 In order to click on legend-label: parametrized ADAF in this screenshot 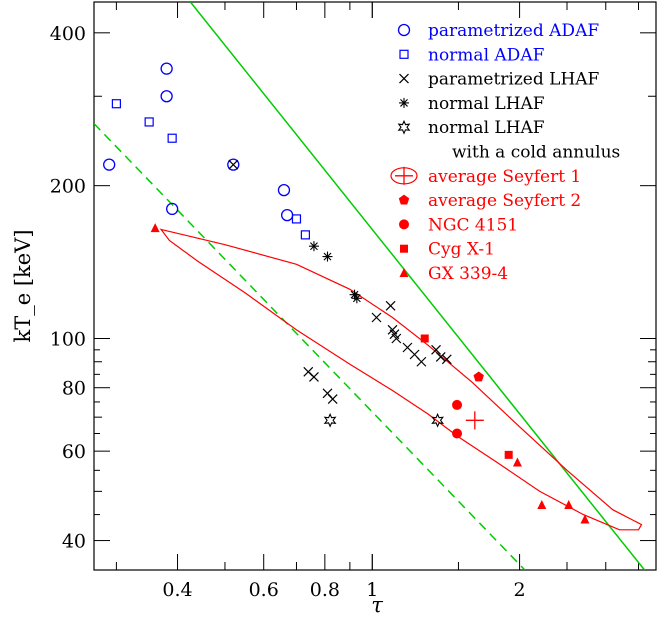, I will do `click(513, 31)`.